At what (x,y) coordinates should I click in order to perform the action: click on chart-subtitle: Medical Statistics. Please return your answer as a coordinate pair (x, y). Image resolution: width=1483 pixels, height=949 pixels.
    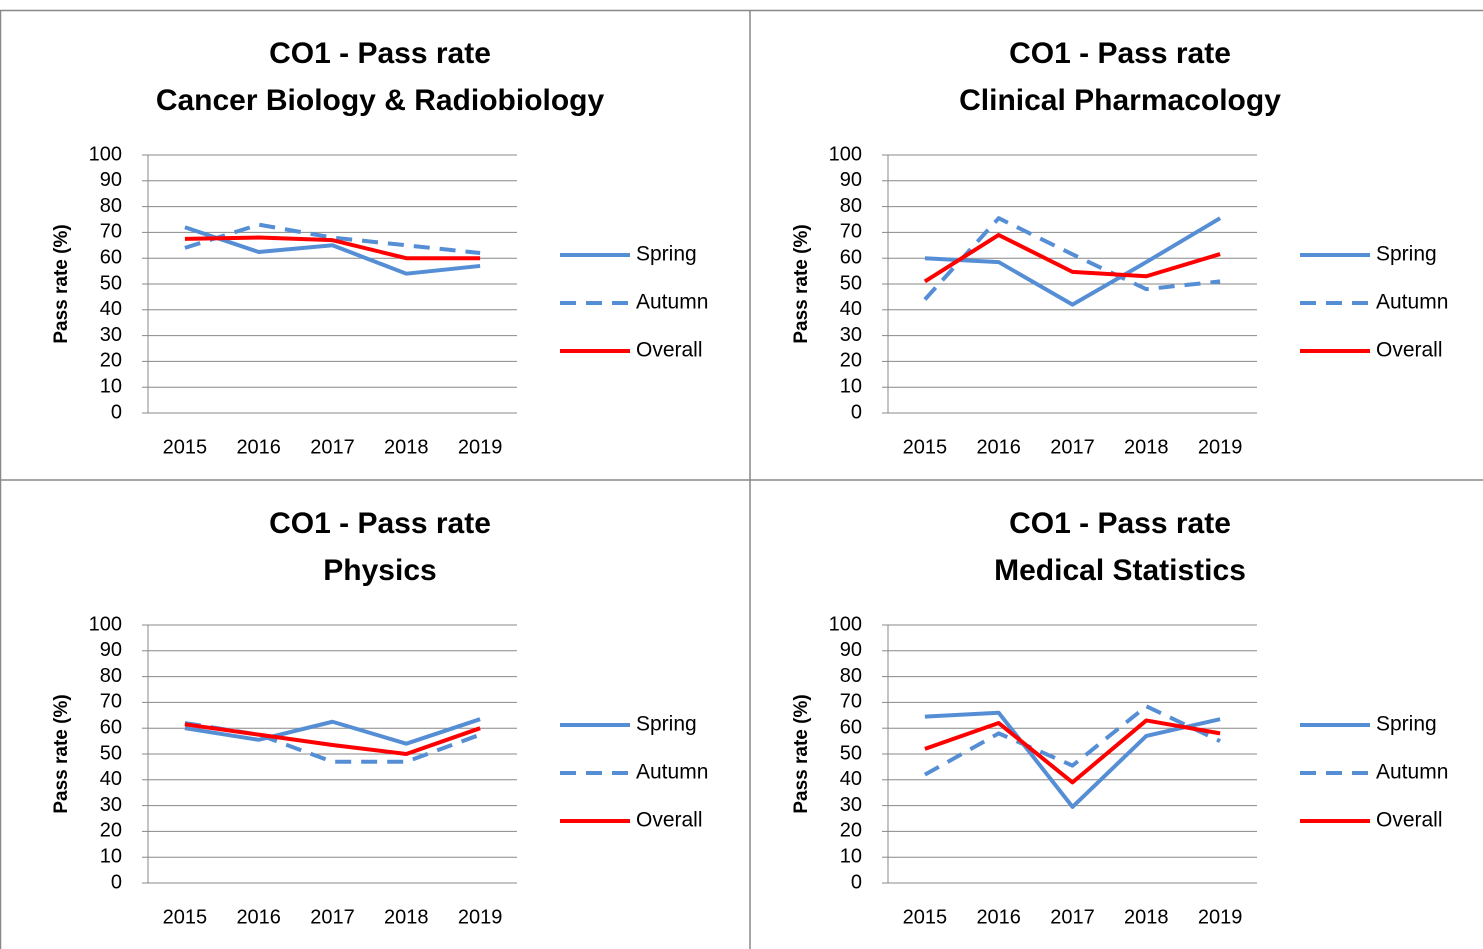
    Looking at the image, I should click on (1120, 570).